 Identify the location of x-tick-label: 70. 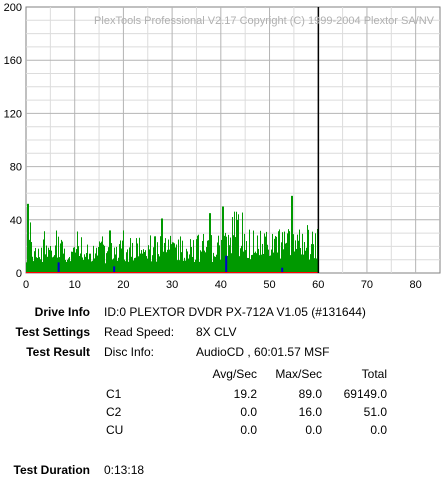
(367, 285).